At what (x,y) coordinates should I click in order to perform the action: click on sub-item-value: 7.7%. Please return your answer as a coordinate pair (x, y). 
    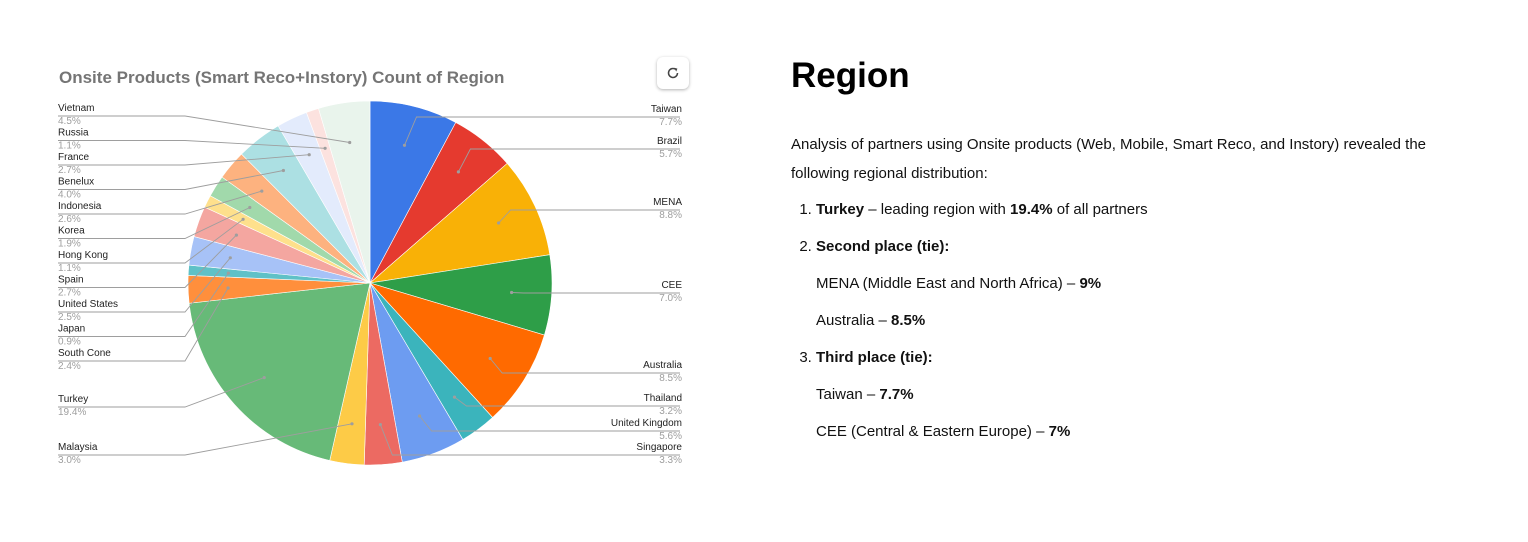
    Looking at the image, I should click on (896, 394).